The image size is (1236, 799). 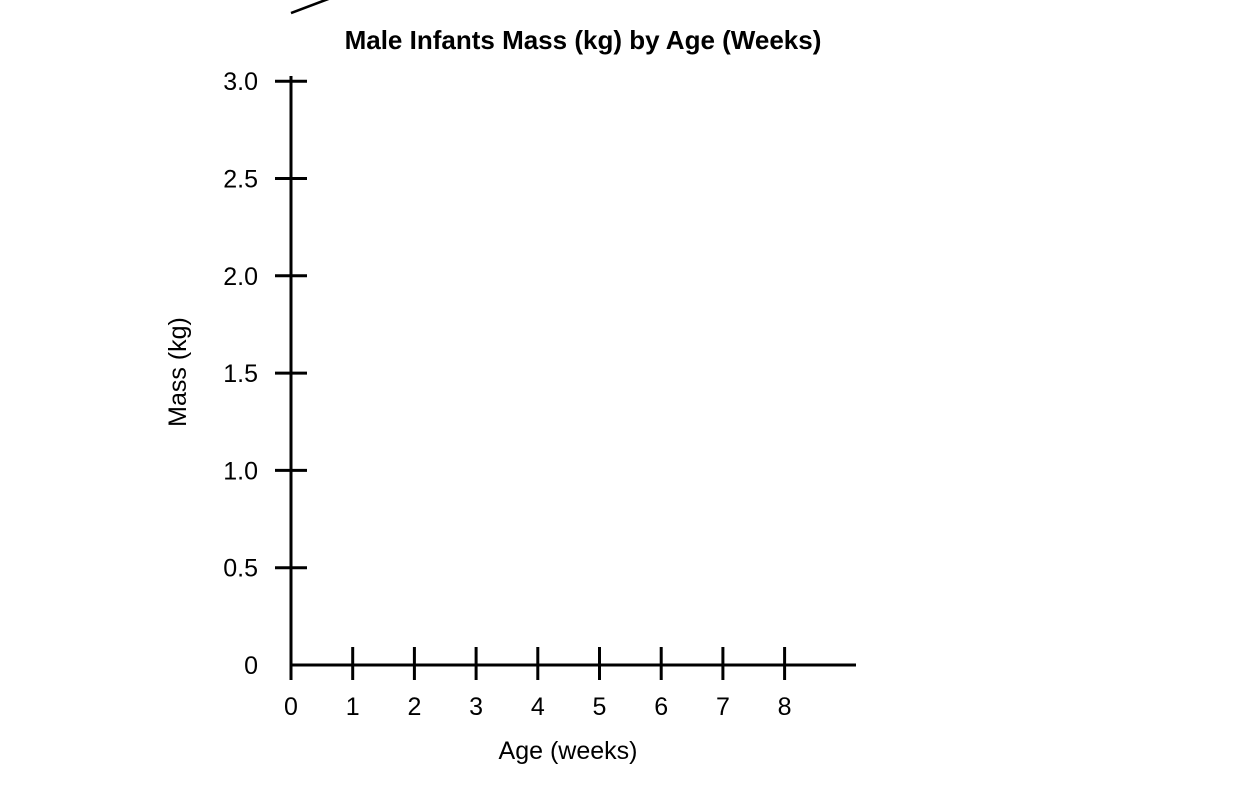 I want to click on chart-title: Male Infants Mass (kg) by Age (Weeks), so click(x=583, y=40).